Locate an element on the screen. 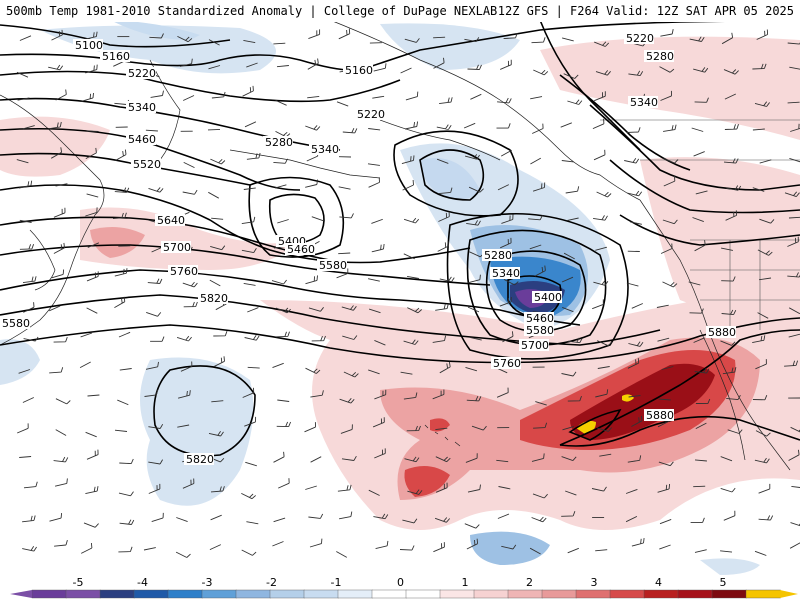 This screenshot has height=600, width=800. contour-label: 5280 is located at coordinates (278, 142).